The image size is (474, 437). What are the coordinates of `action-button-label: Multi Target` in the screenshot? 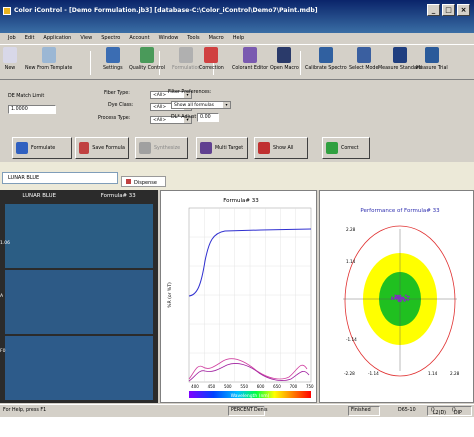 It's located at (229, 148).